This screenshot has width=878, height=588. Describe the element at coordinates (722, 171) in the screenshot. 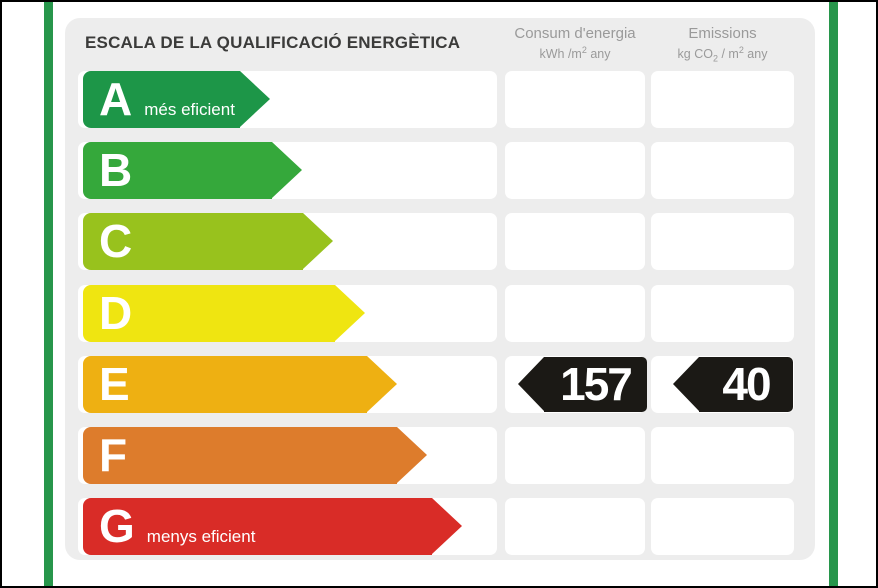

I see `emissions-cell-b` at that location.